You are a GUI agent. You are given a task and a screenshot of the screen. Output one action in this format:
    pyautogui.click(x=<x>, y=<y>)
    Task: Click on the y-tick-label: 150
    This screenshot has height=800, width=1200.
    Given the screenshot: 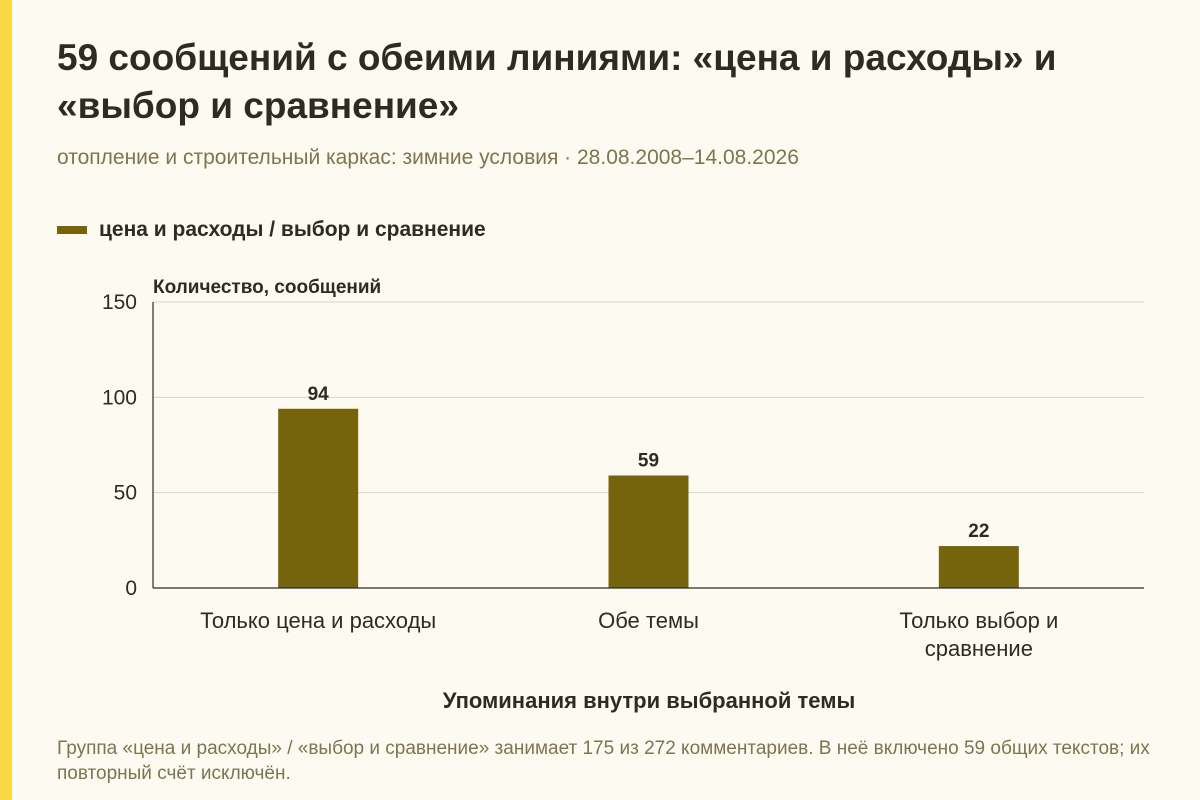 What is the action you would take?
    pyautogui.click(x=119, y=302)
    